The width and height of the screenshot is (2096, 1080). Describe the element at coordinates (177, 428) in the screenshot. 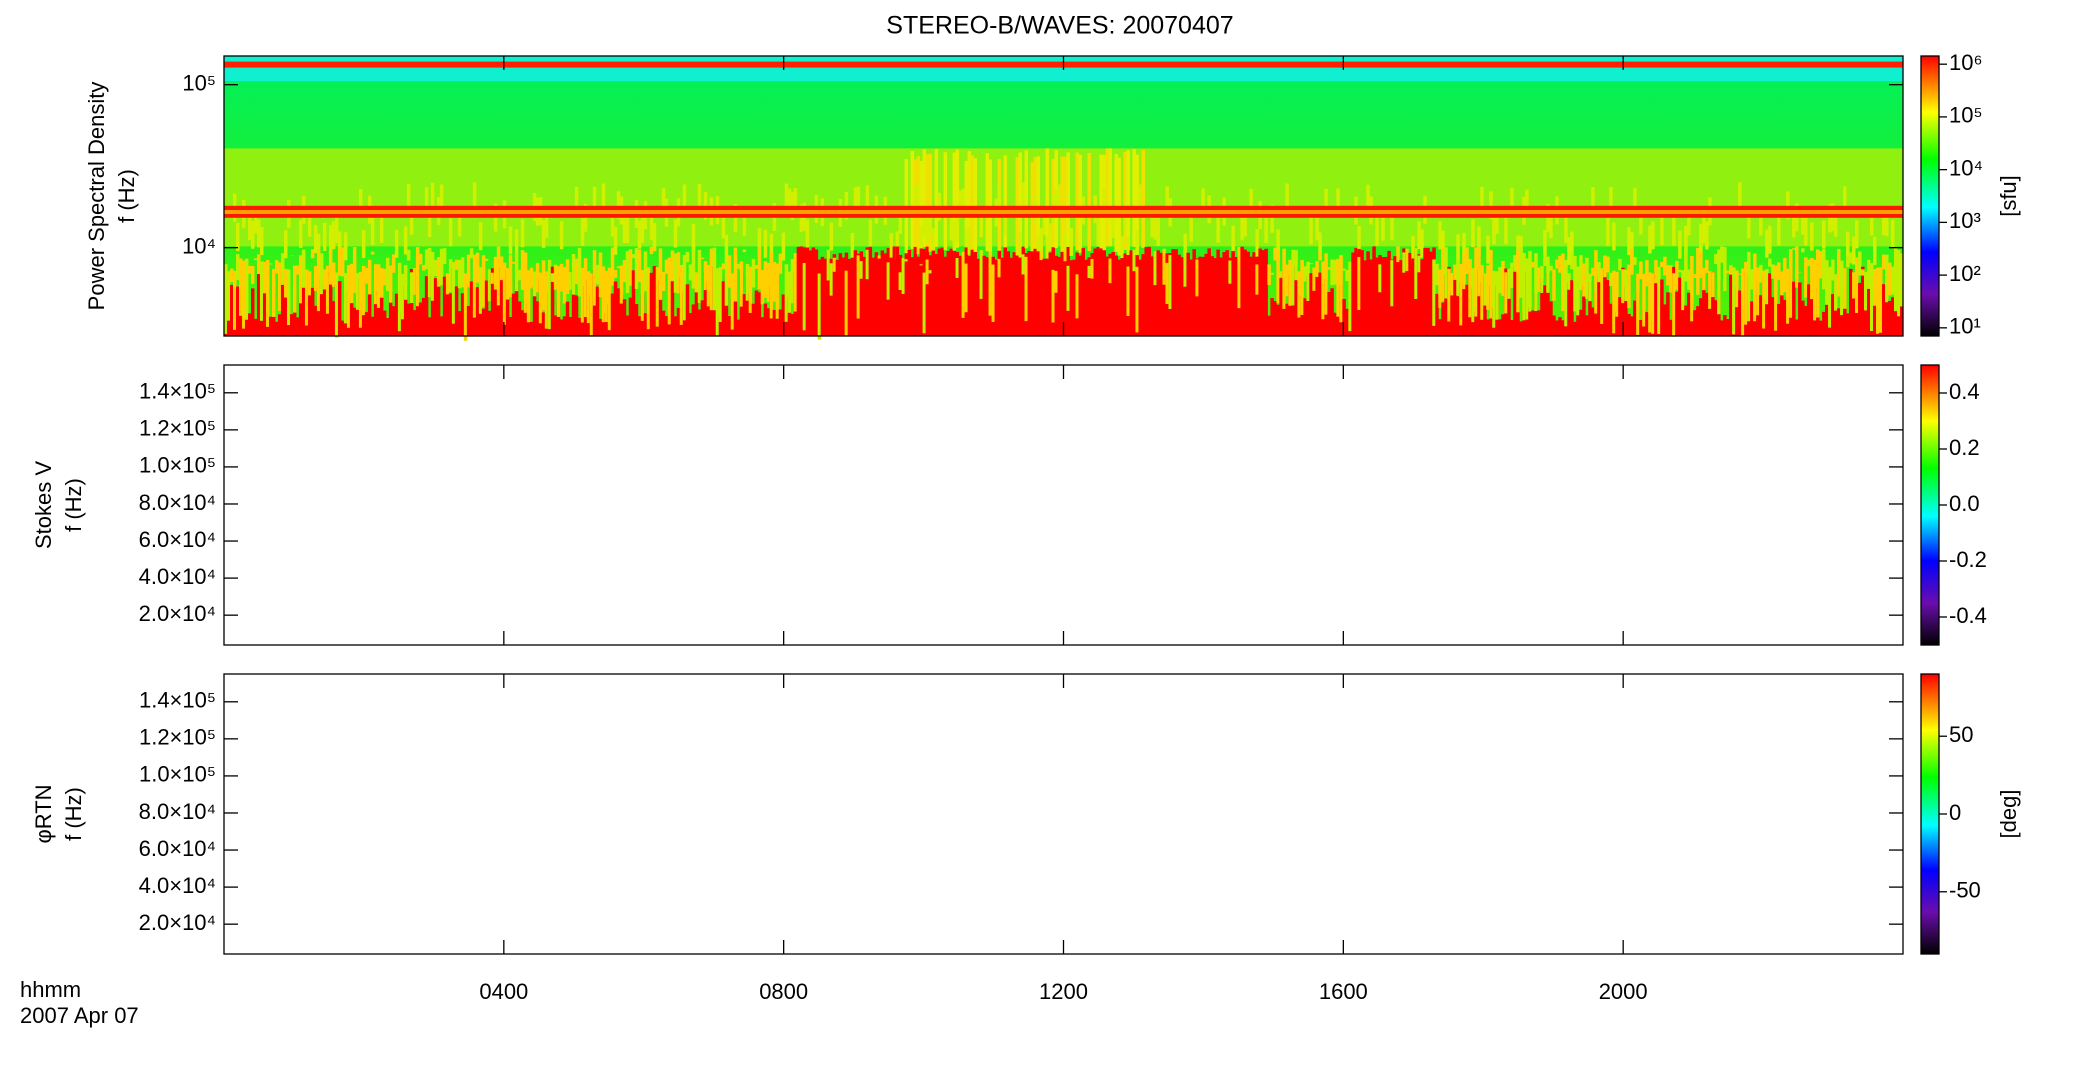

I see `y-tick-label: 1.2×10⁵` at that location.